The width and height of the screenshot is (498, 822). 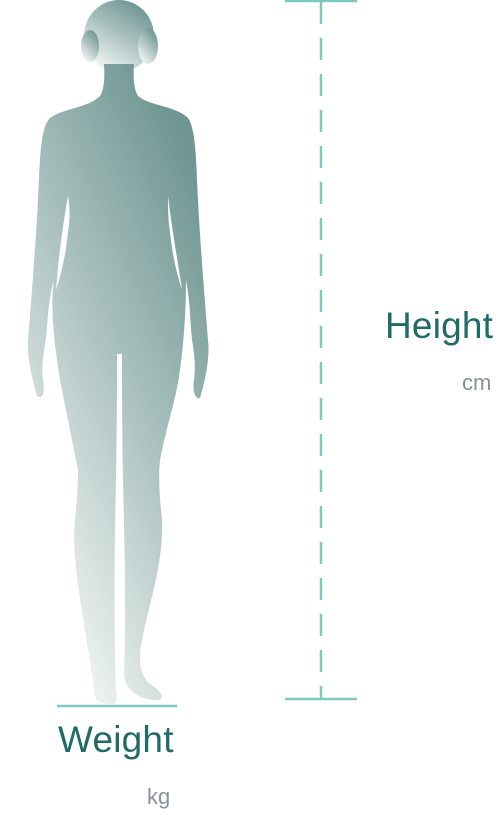 I want to click on weight-unit: kg, so click(x=159, y=796).